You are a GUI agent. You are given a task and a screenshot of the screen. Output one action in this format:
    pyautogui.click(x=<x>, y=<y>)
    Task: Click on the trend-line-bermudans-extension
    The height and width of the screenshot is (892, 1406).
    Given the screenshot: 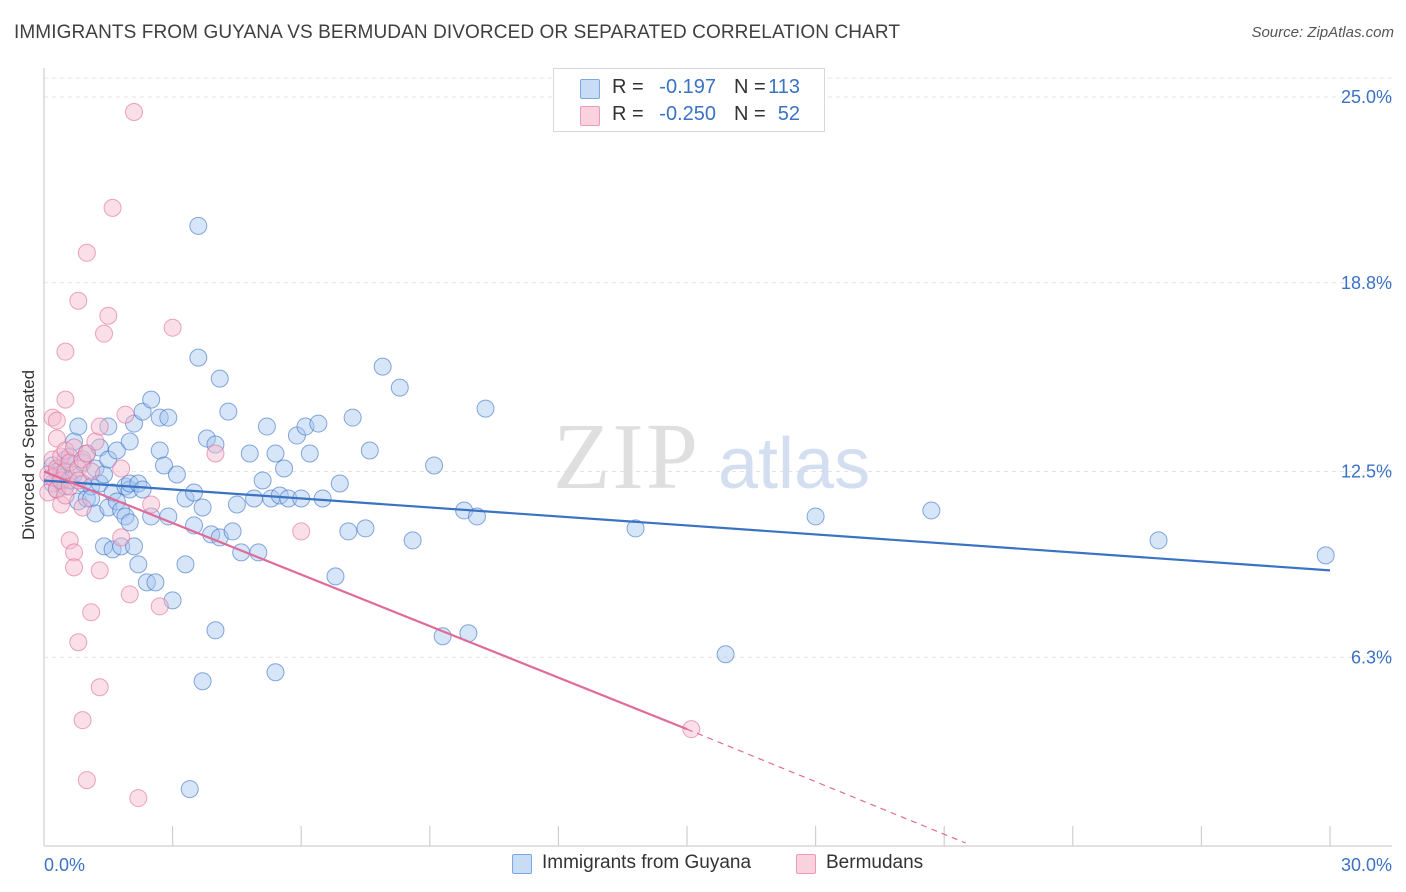 What is the action you would take?
    pyautogui.click(x=826, y=786)
    